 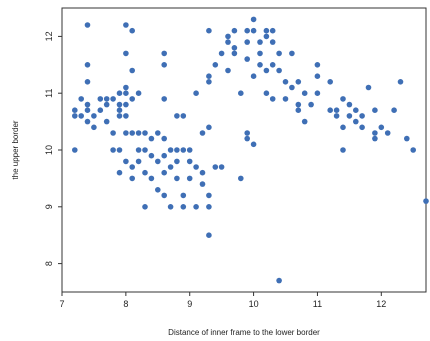 I want to click on y-tick-label: 11, so click(x=49, y=93).